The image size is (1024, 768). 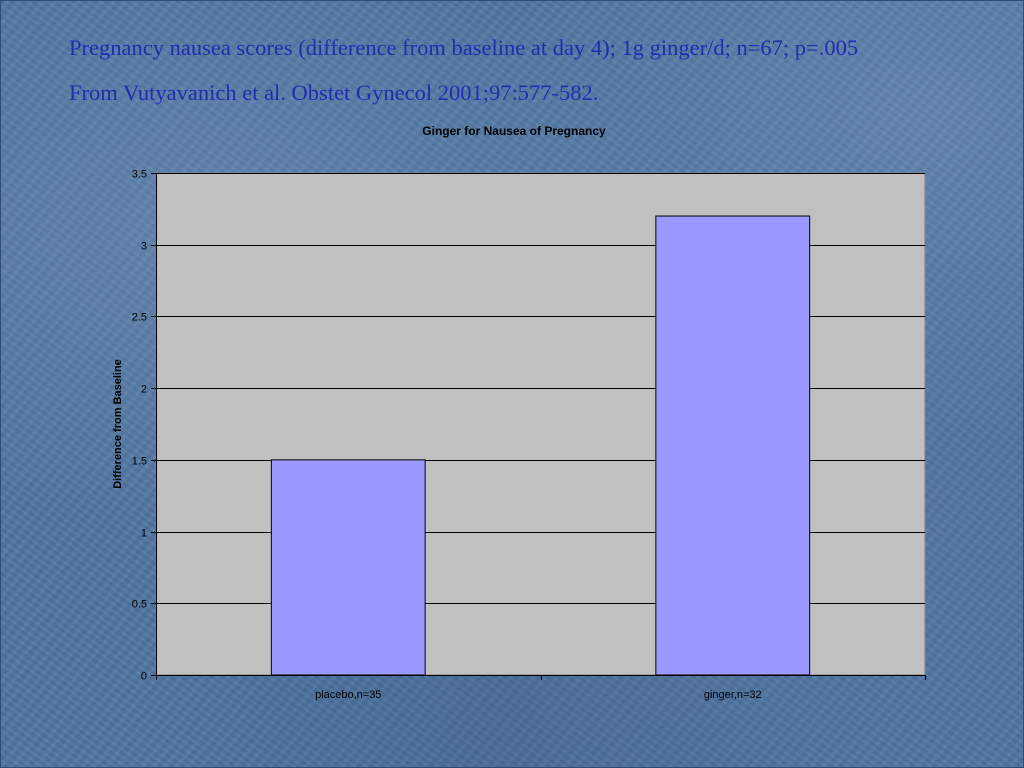 What do you see at coordinates (139, 462) in the screenshot?
I see `y-tick-label: 1.5` at bounding box center [139, 462].